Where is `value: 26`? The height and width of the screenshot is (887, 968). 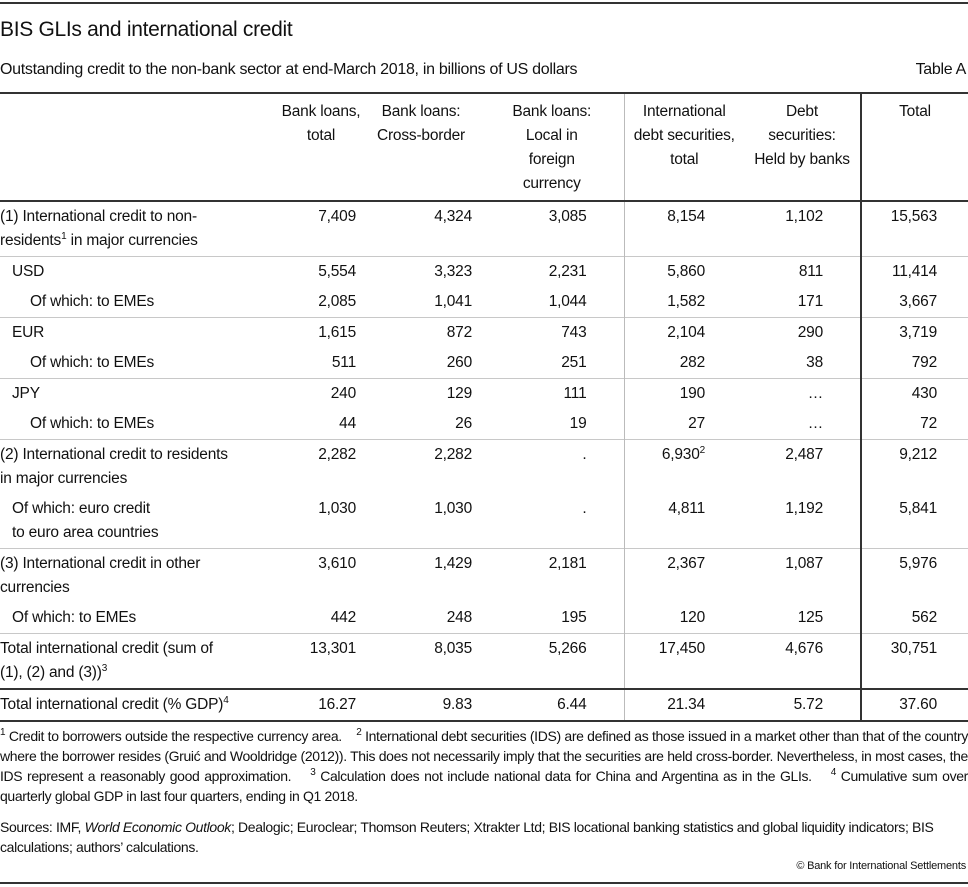
value: 26 is located at coordinates (463, 423).